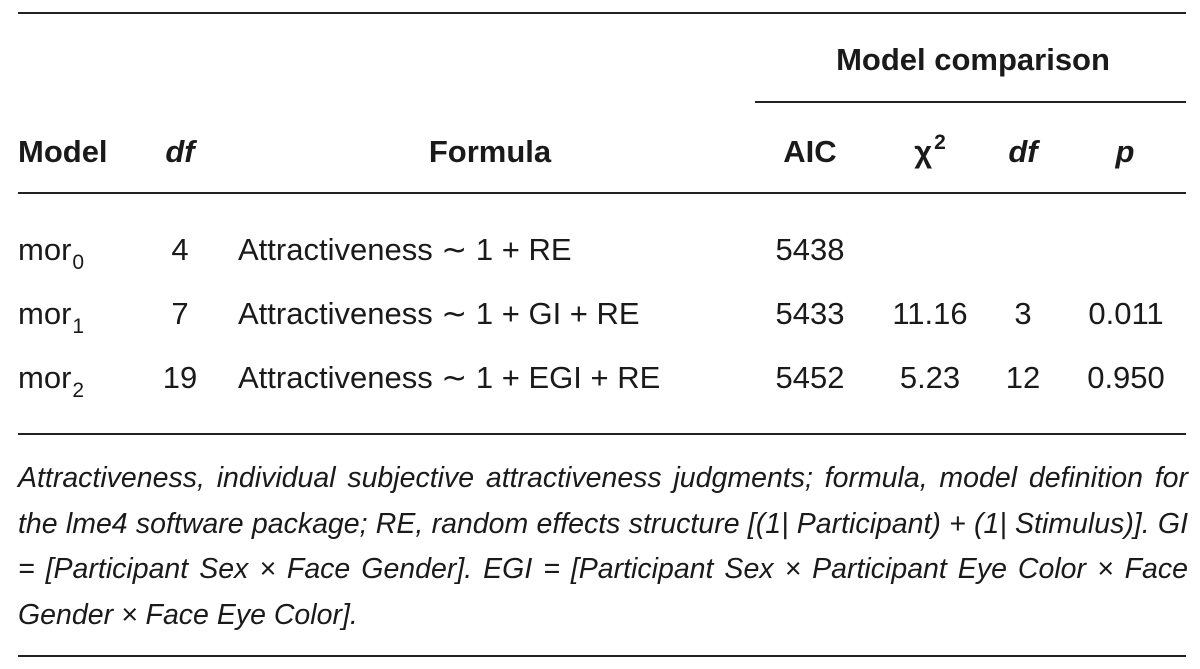 Image resolution: width=1200 pixels, height=669 pixels. What do you see at coordinates (1125, 151) in the screenshot?
I see `header-p: p` at bounding box center [1125, 151].